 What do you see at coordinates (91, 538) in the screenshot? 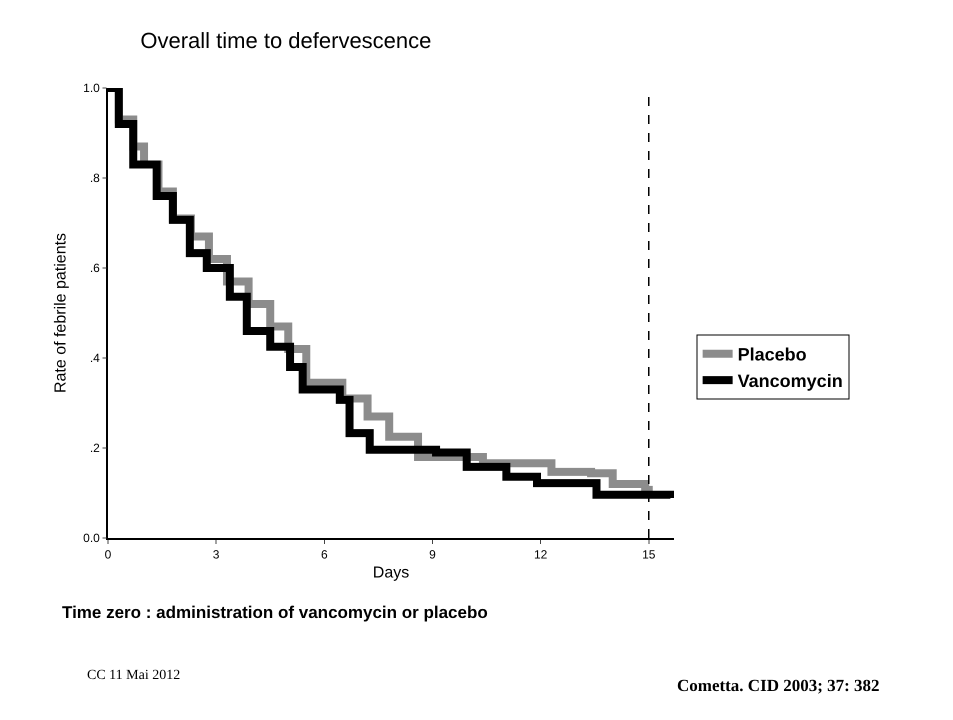
I see `y-tick-label: 0.0` at bounding box center [91, 538].